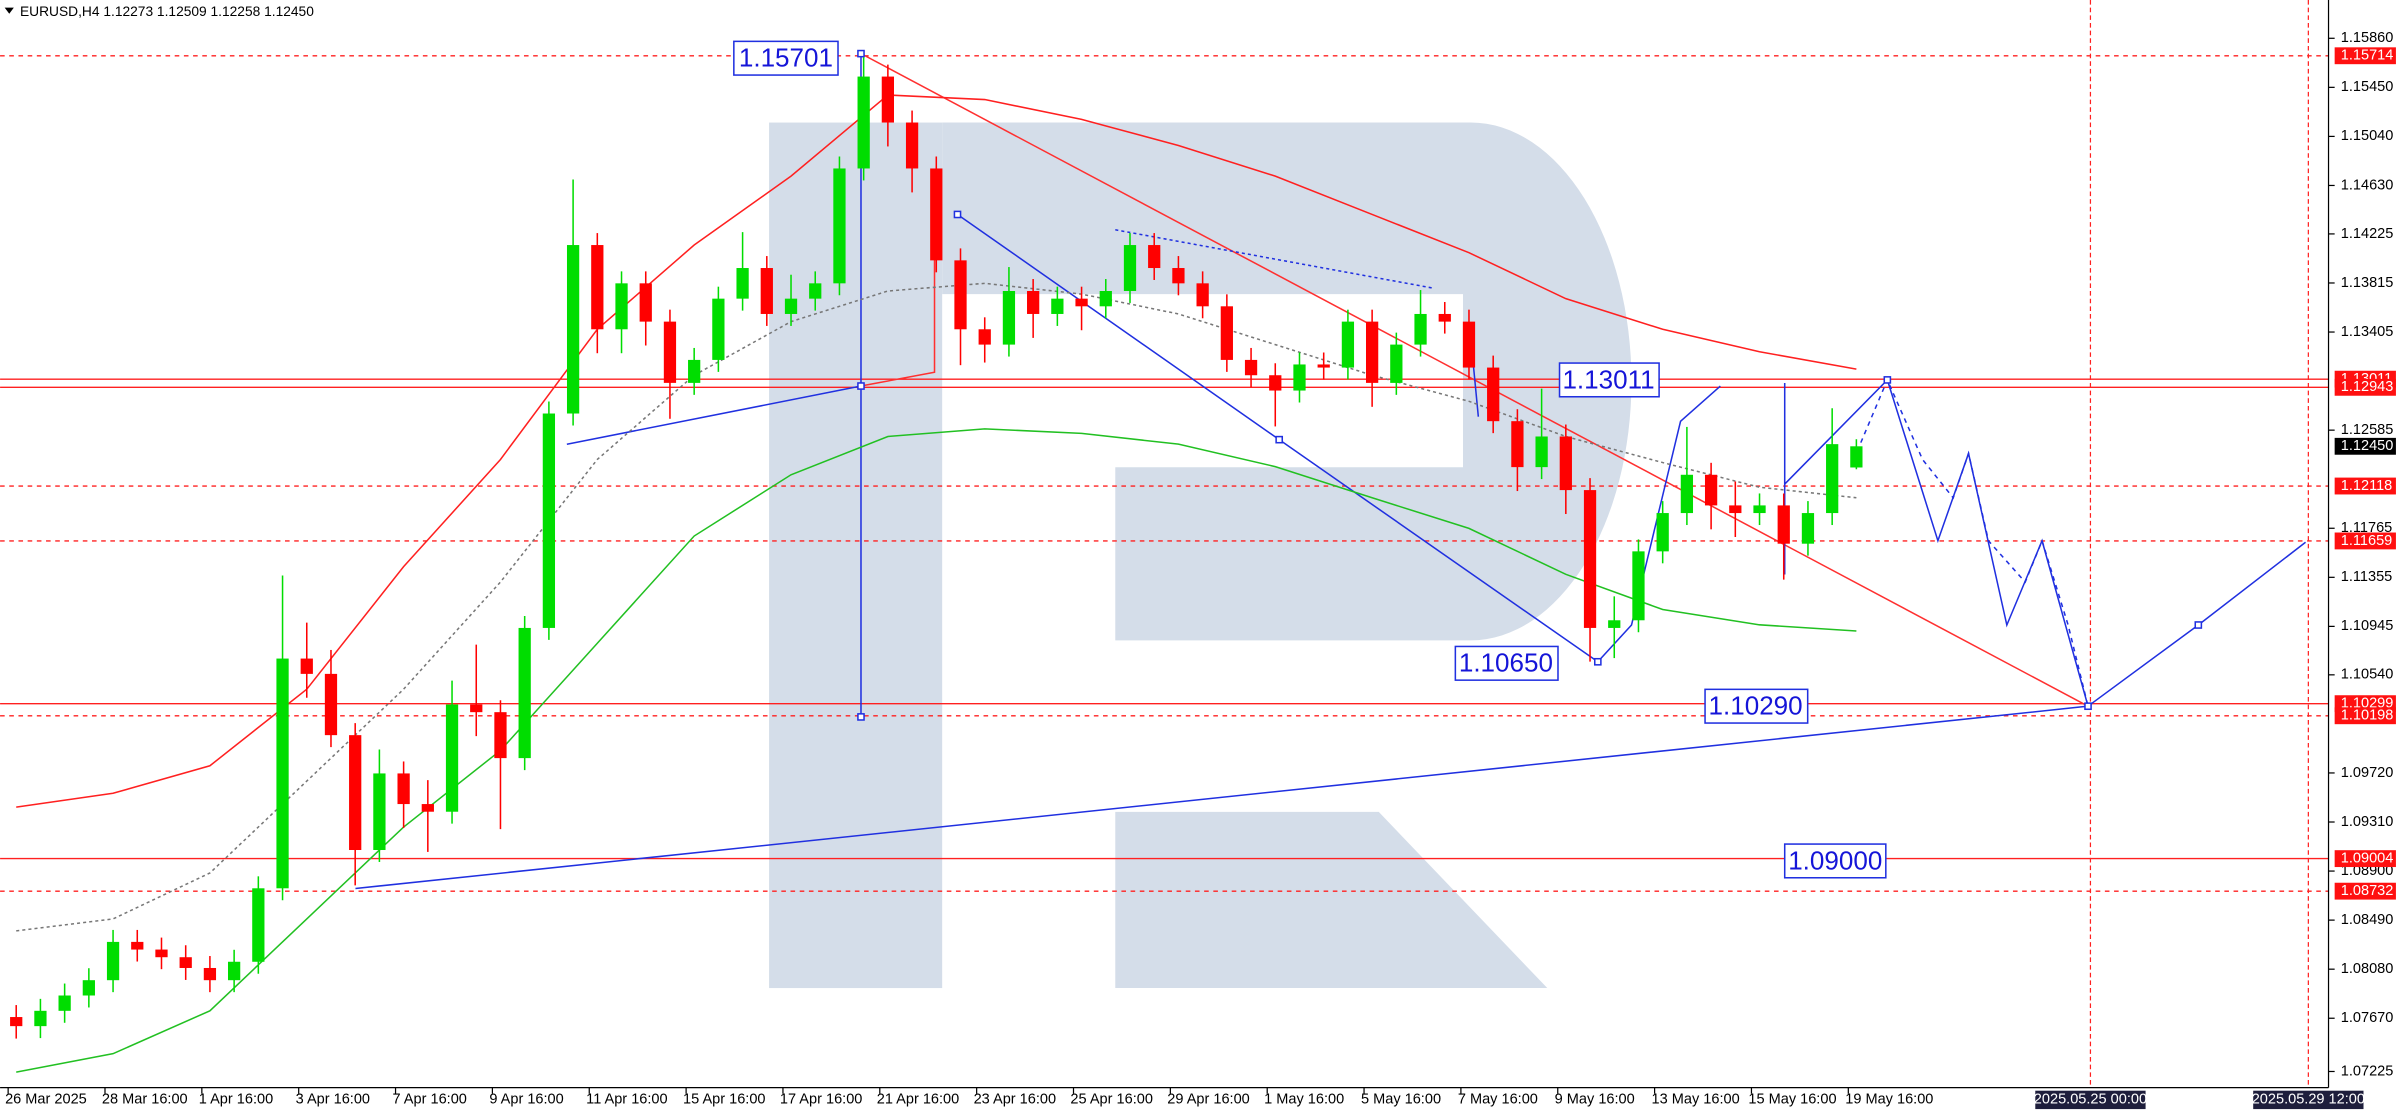  I want to click on price-level-label: 1.15714, so click(2367, 56).